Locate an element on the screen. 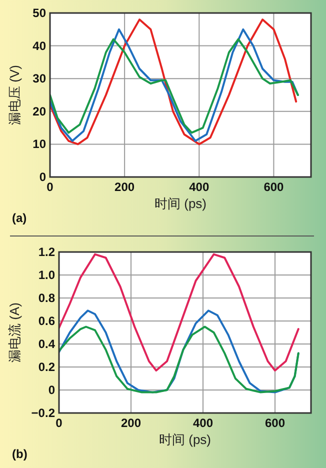 The image size is (326, 468). y-tick-label: 50 is located at coordinates (39, 13).